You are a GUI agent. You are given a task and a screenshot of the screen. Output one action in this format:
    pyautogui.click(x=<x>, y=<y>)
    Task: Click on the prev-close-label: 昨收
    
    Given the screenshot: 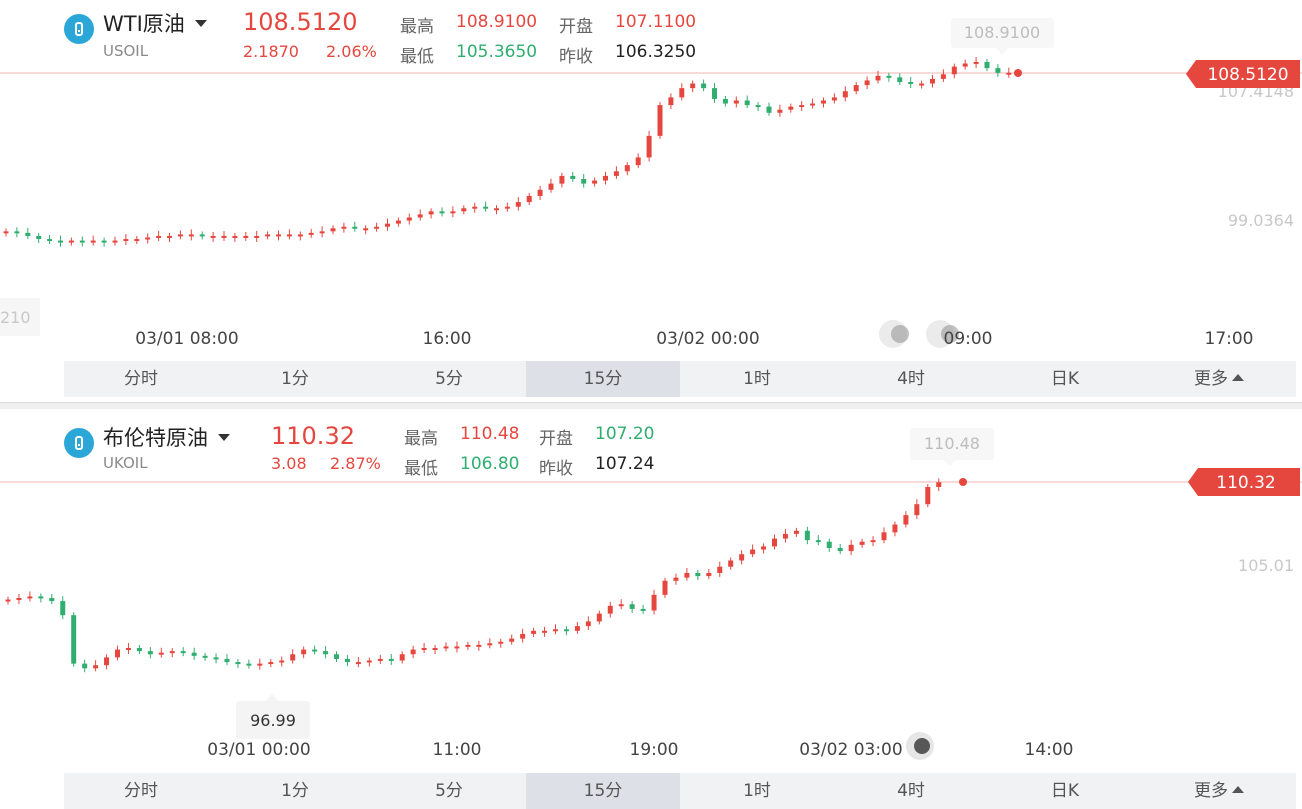 What is the action you would take?
    pyautogui.click(x=576, y=57)
    